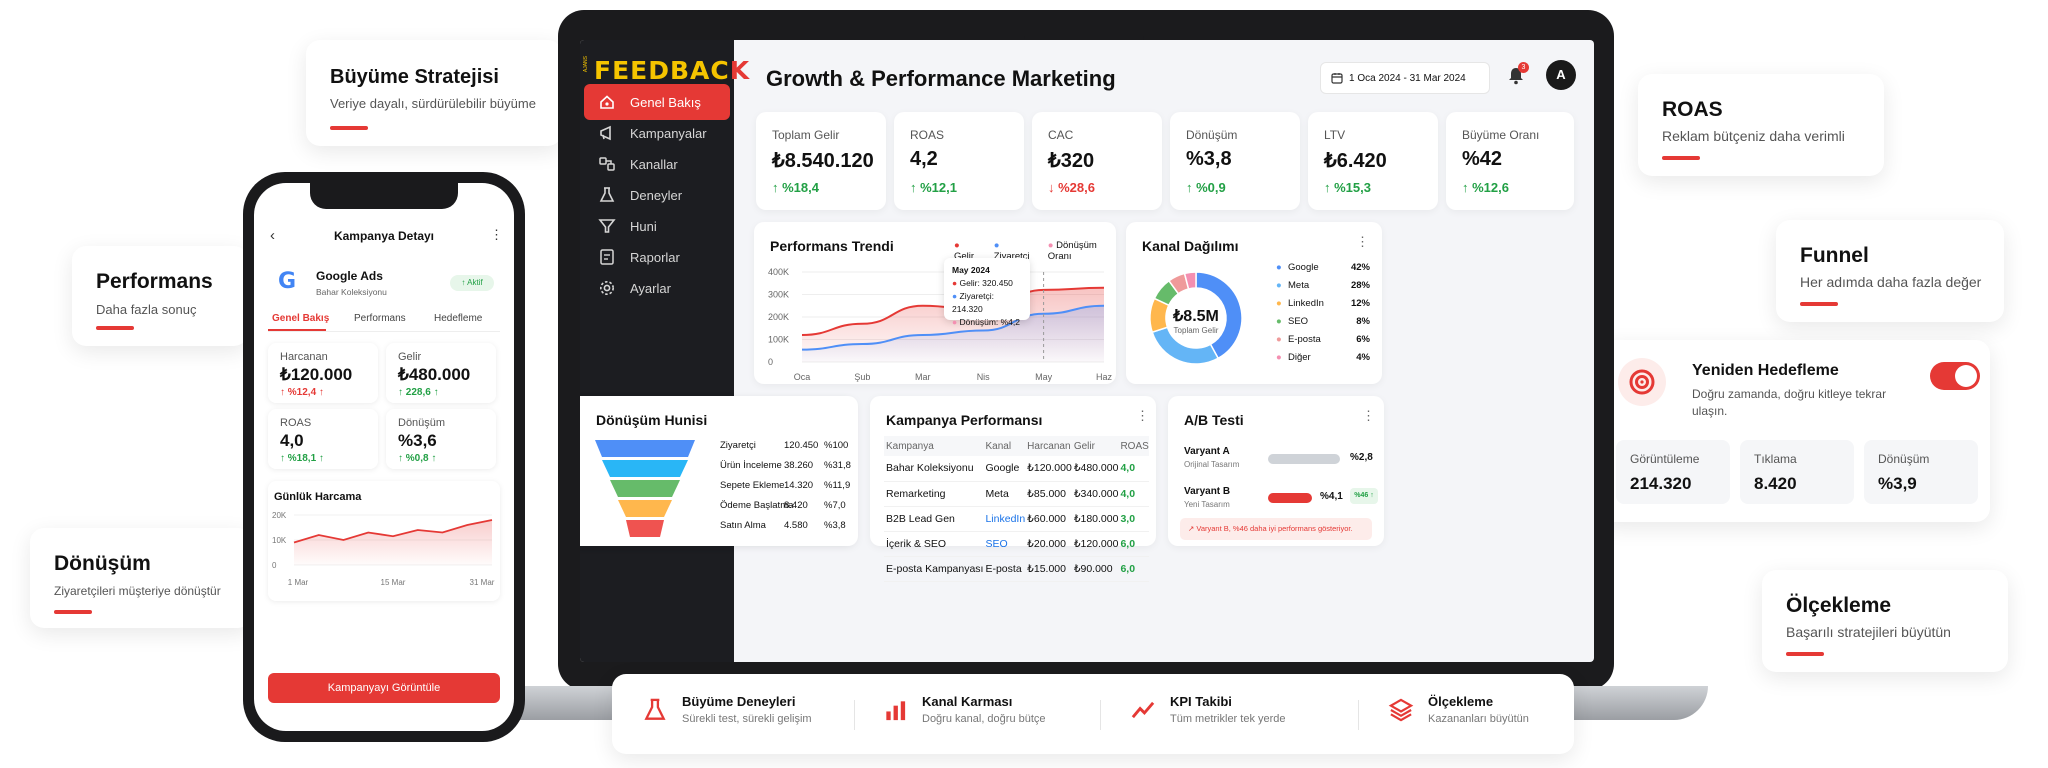 Image resolution: width=2048 pixels, height=768 pixels. What do you see at coordinates (654, 164) in the screenshot?
I see `sidebar-item-label: Kanallar` at bounding box center [654, 164].